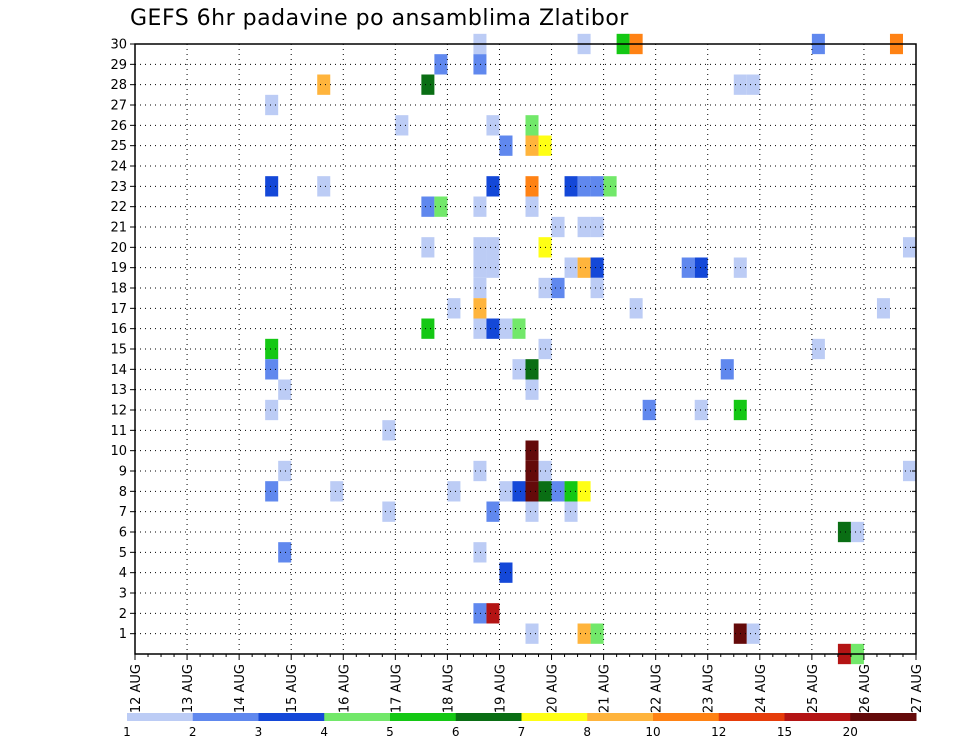 The width and height of the screenshot is (960, 742). Describe the element at coordinates (118, 289) in the screenshot. I see `y-tick-label: 18` at that location.